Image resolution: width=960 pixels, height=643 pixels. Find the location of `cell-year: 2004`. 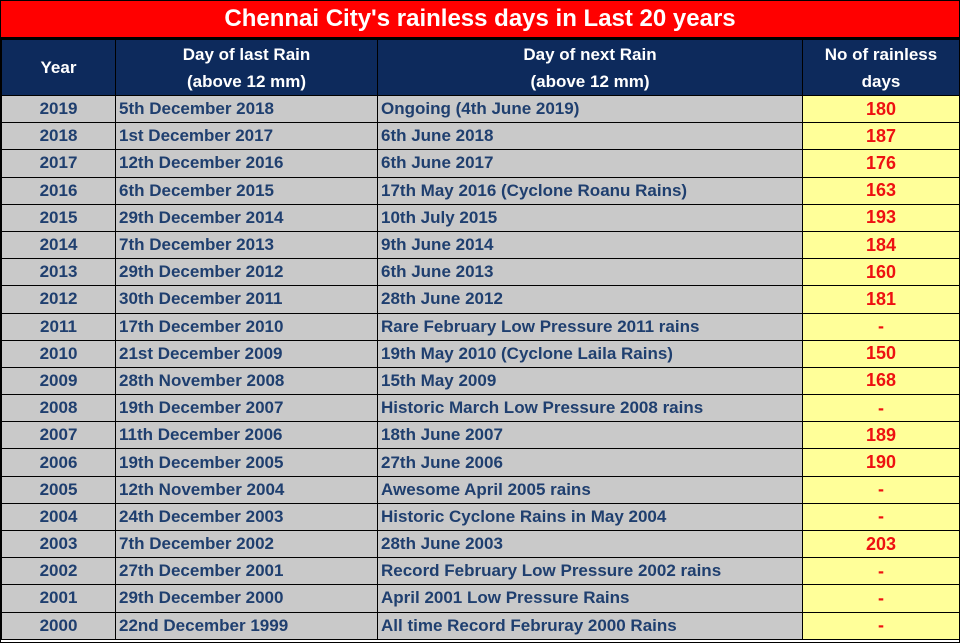

cell-year: 2004 is located at coordinates (58, 517).